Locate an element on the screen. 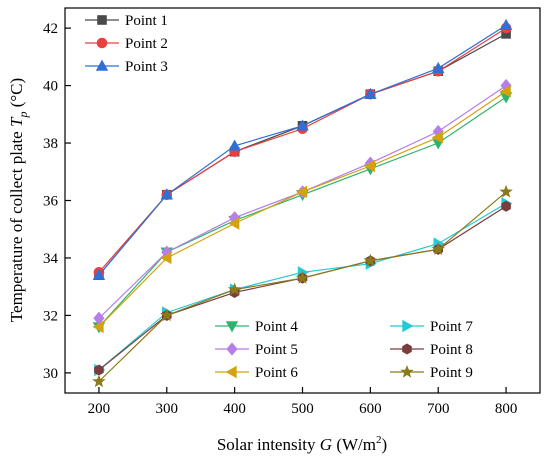 Image resolution: width=550 pixels, height=465 pixels. legend-item: Point 8 is located at coordinates (431, 350).